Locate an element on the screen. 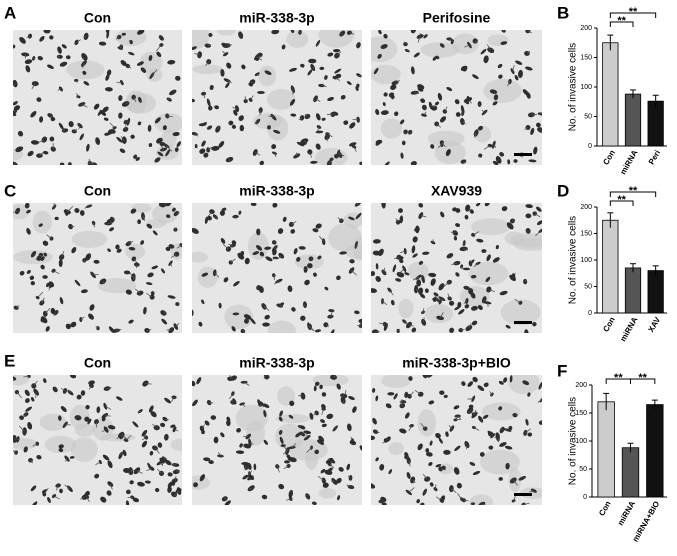 The image size is (677, 556). bar is located at coordinates (606, 449).